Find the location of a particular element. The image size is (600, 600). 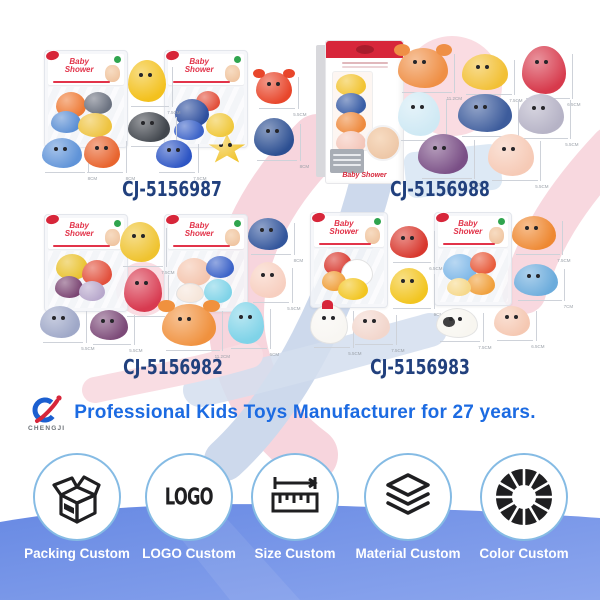

feature-circle: LOGO is located at coordinates (189, 497).